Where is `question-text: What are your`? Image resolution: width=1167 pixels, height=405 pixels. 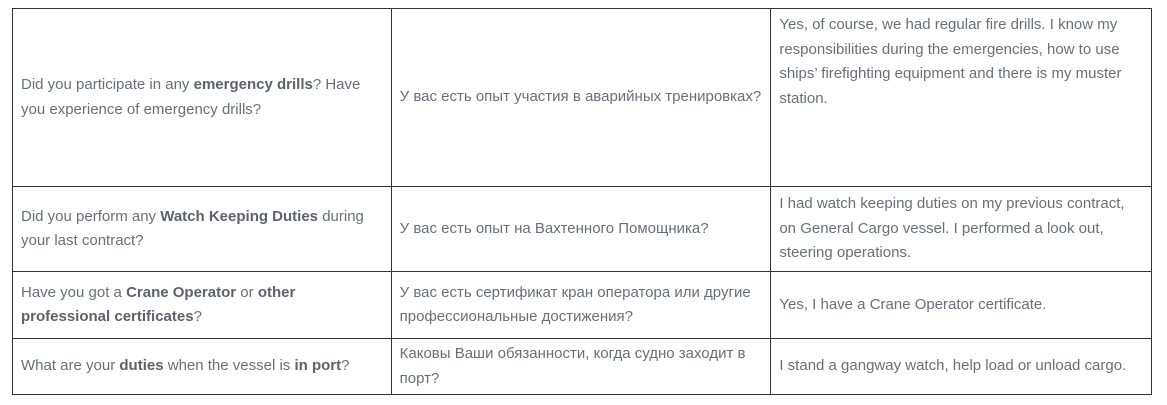
question-text: What are your is located at coordinates (70, 366).